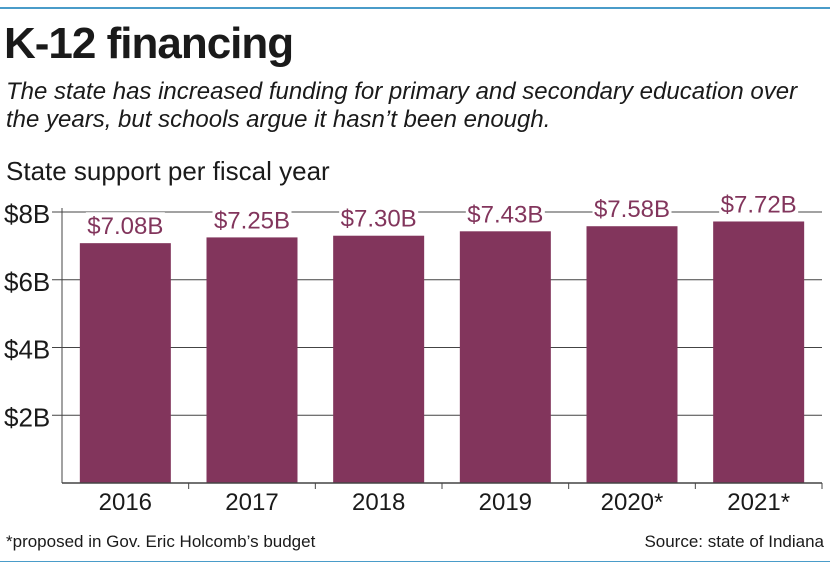 This screenshot has height=568, width=830. Describe the element at coordinates (415, 561) in the screenshot. I see `bottom-accent-rule` at that location.